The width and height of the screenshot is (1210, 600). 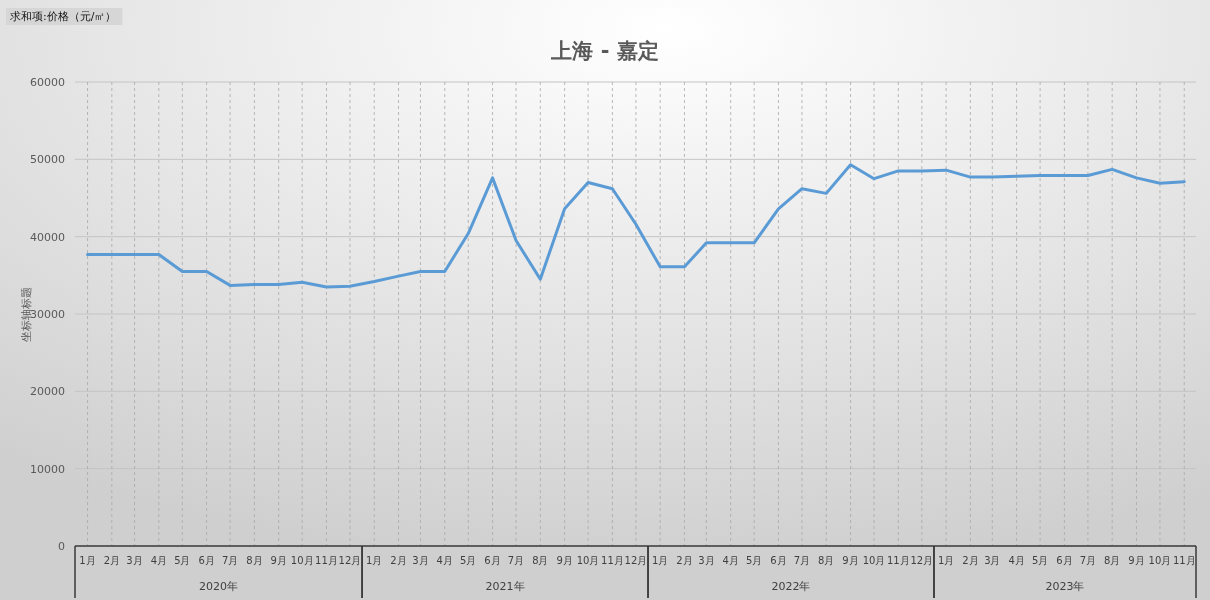 I want to click on y-tick-label: 10000, so click(x=47, y=469).